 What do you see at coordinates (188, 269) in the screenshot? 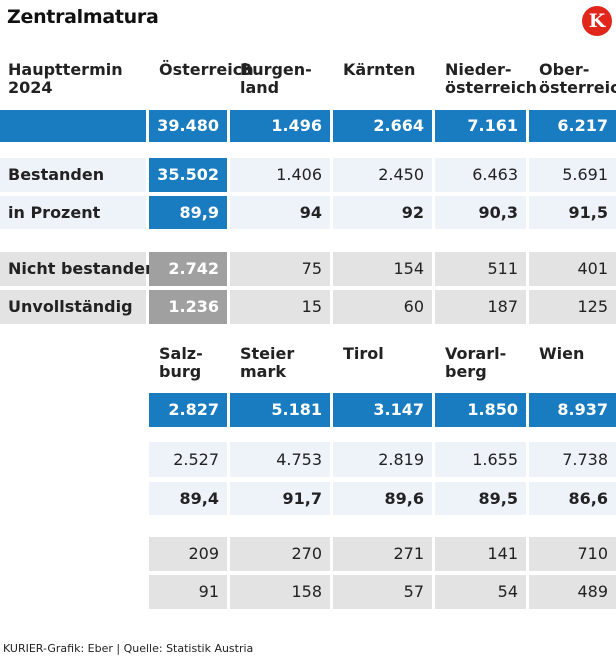
I see `table-cell: 2.742` at bounding box center [188, 269].